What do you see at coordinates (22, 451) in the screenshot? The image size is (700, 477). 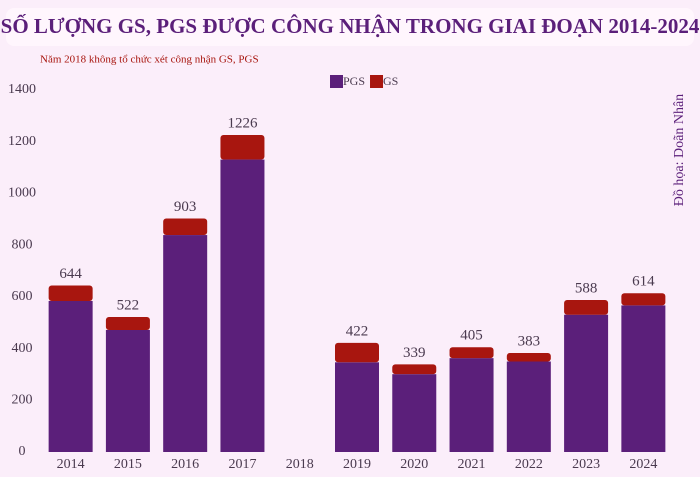 I see `y-tick-label: 0` at bounding box center [22, 451].